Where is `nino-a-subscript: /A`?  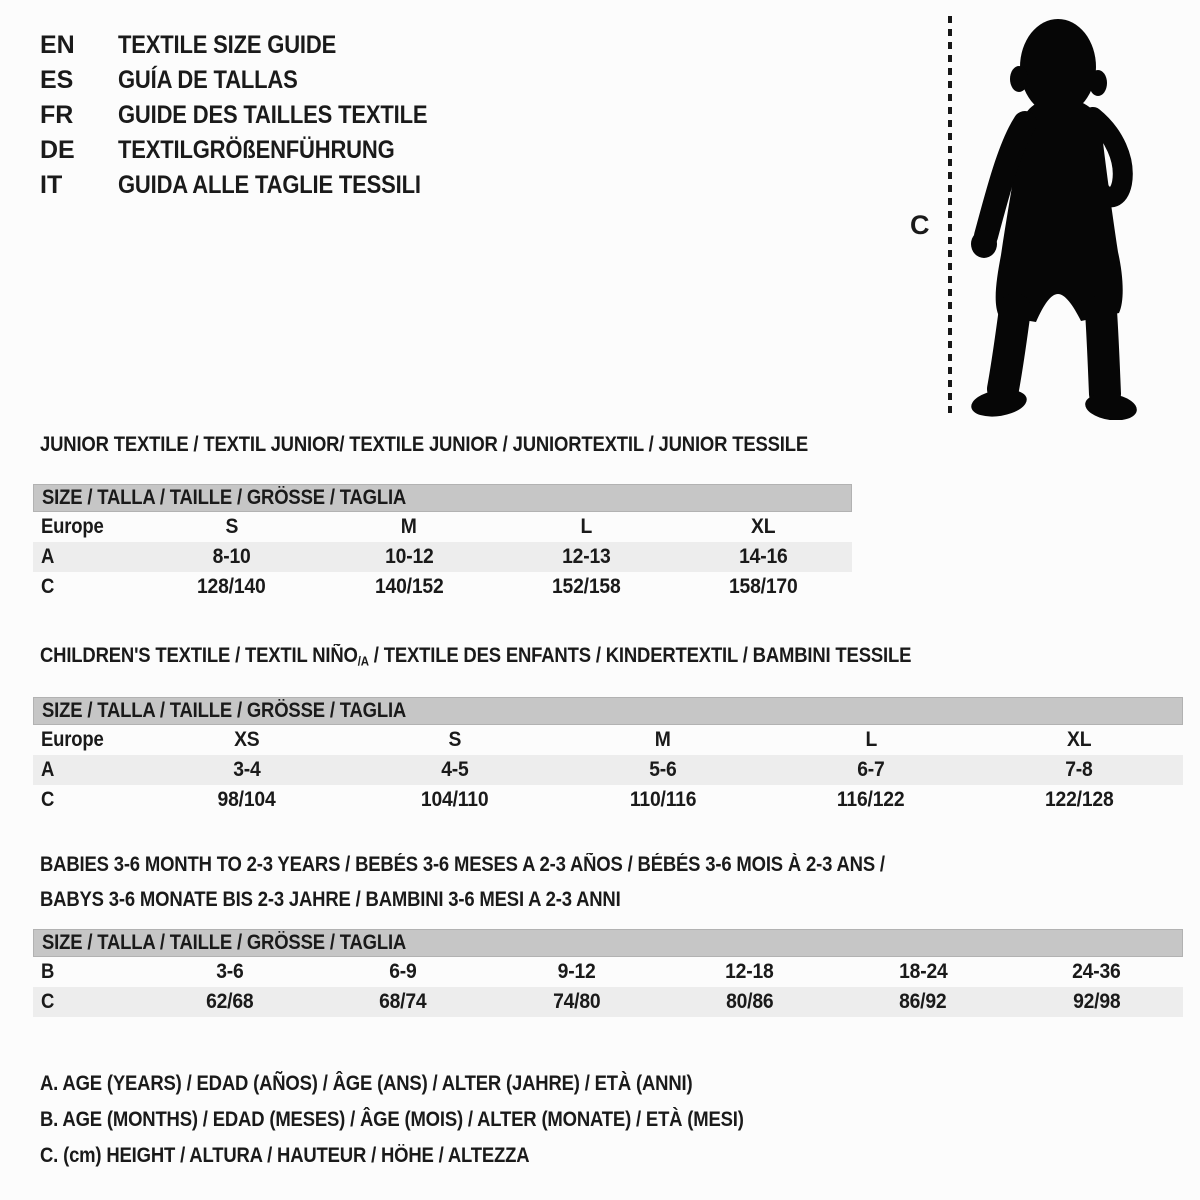
nino-a-subscript: /A is located at coordinates (363, 661).